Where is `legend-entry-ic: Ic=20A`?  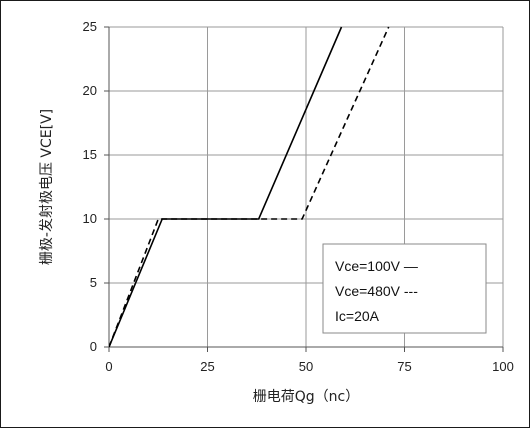
legend-entry-ic: Ic=20A is located at coordinates (357, 316).